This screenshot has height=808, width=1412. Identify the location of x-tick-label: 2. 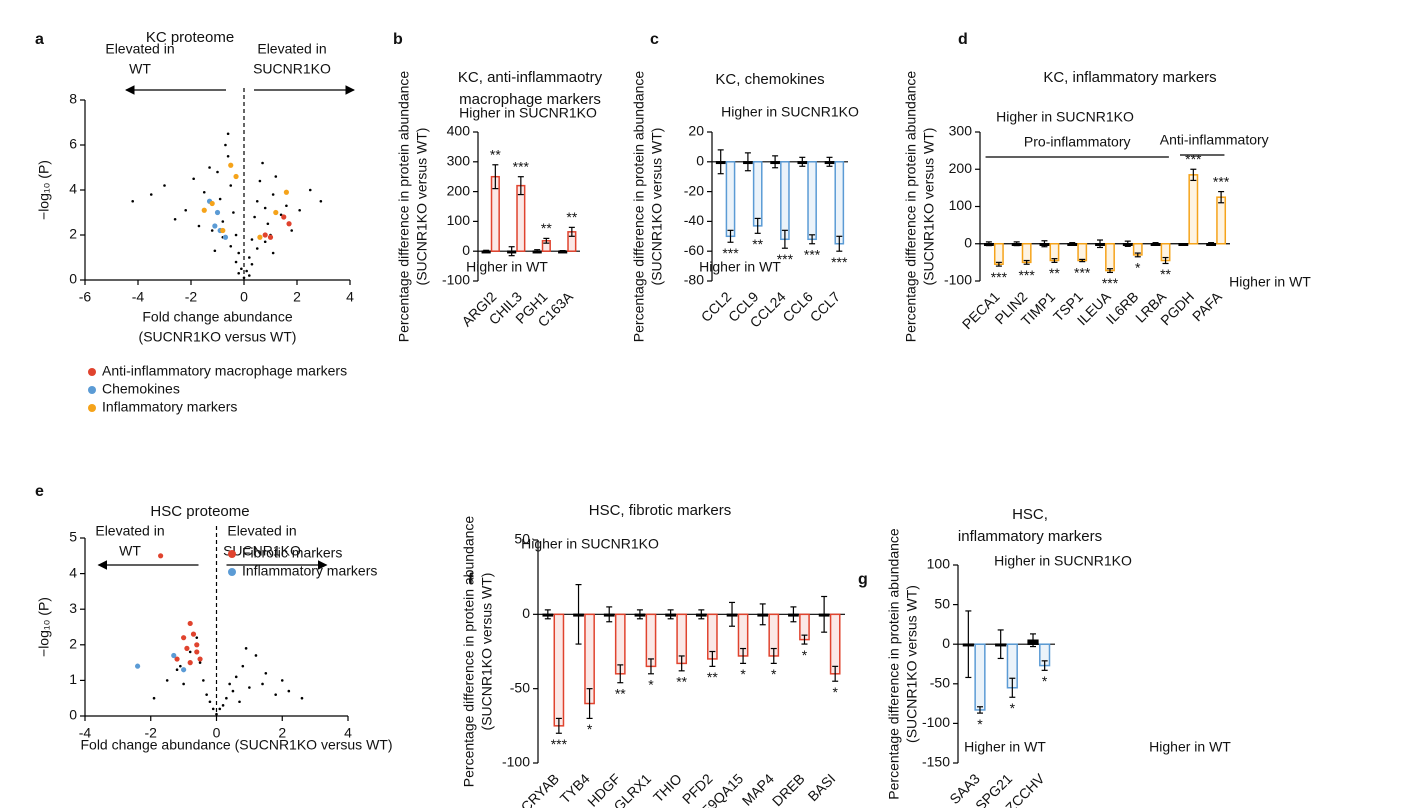
(297, 297).